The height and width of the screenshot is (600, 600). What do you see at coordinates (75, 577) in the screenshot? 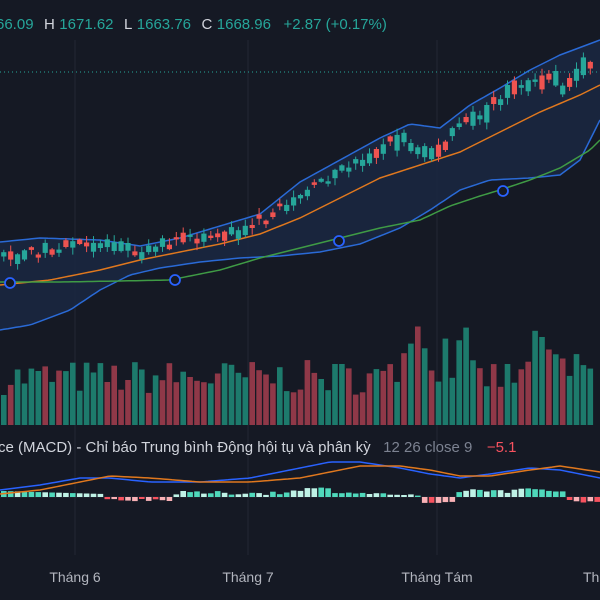
I see `x-tick-label: Tháng 6` at bounding box center [75, 577].